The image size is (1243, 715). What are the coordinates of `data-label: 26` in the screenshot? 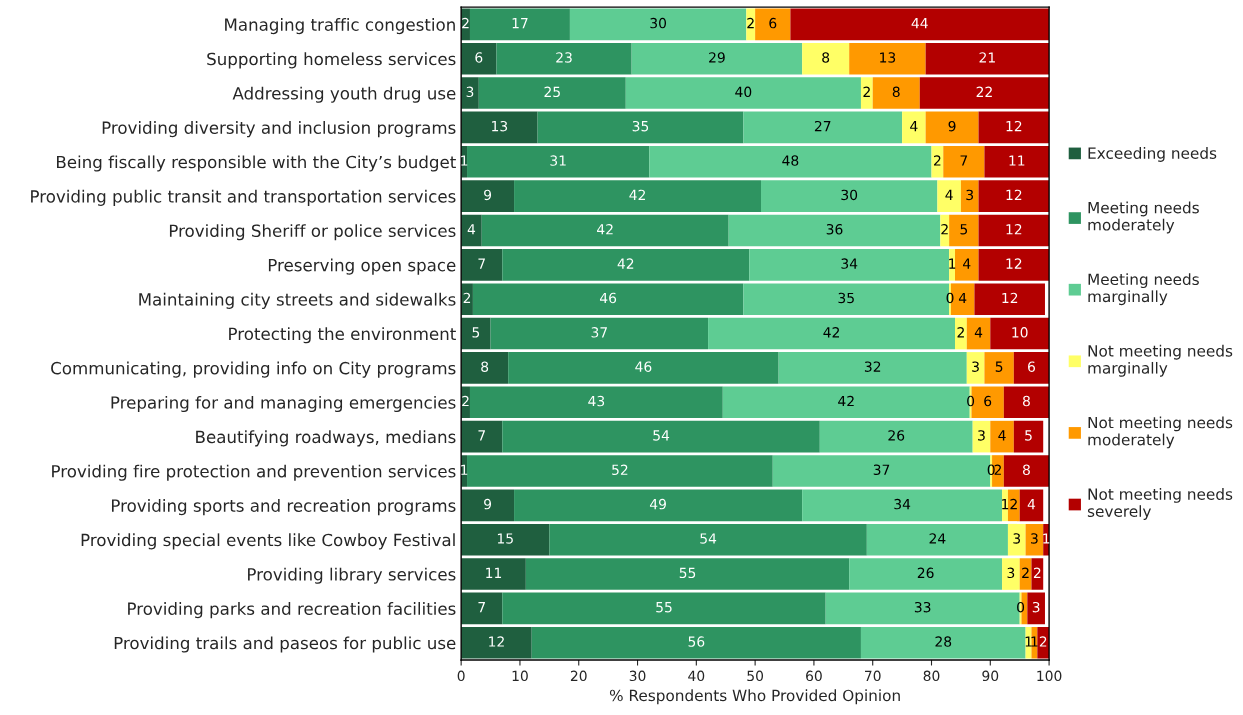 It's located at (896, 435).